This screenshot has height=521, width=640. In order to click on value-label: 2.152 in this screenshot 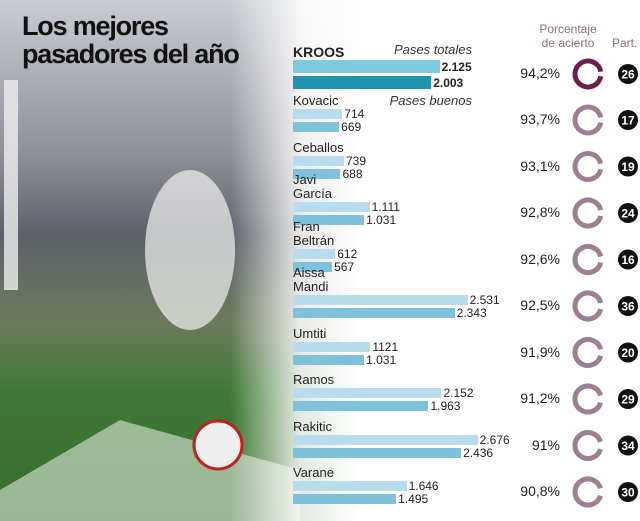, I will do `click(458, 393)`.